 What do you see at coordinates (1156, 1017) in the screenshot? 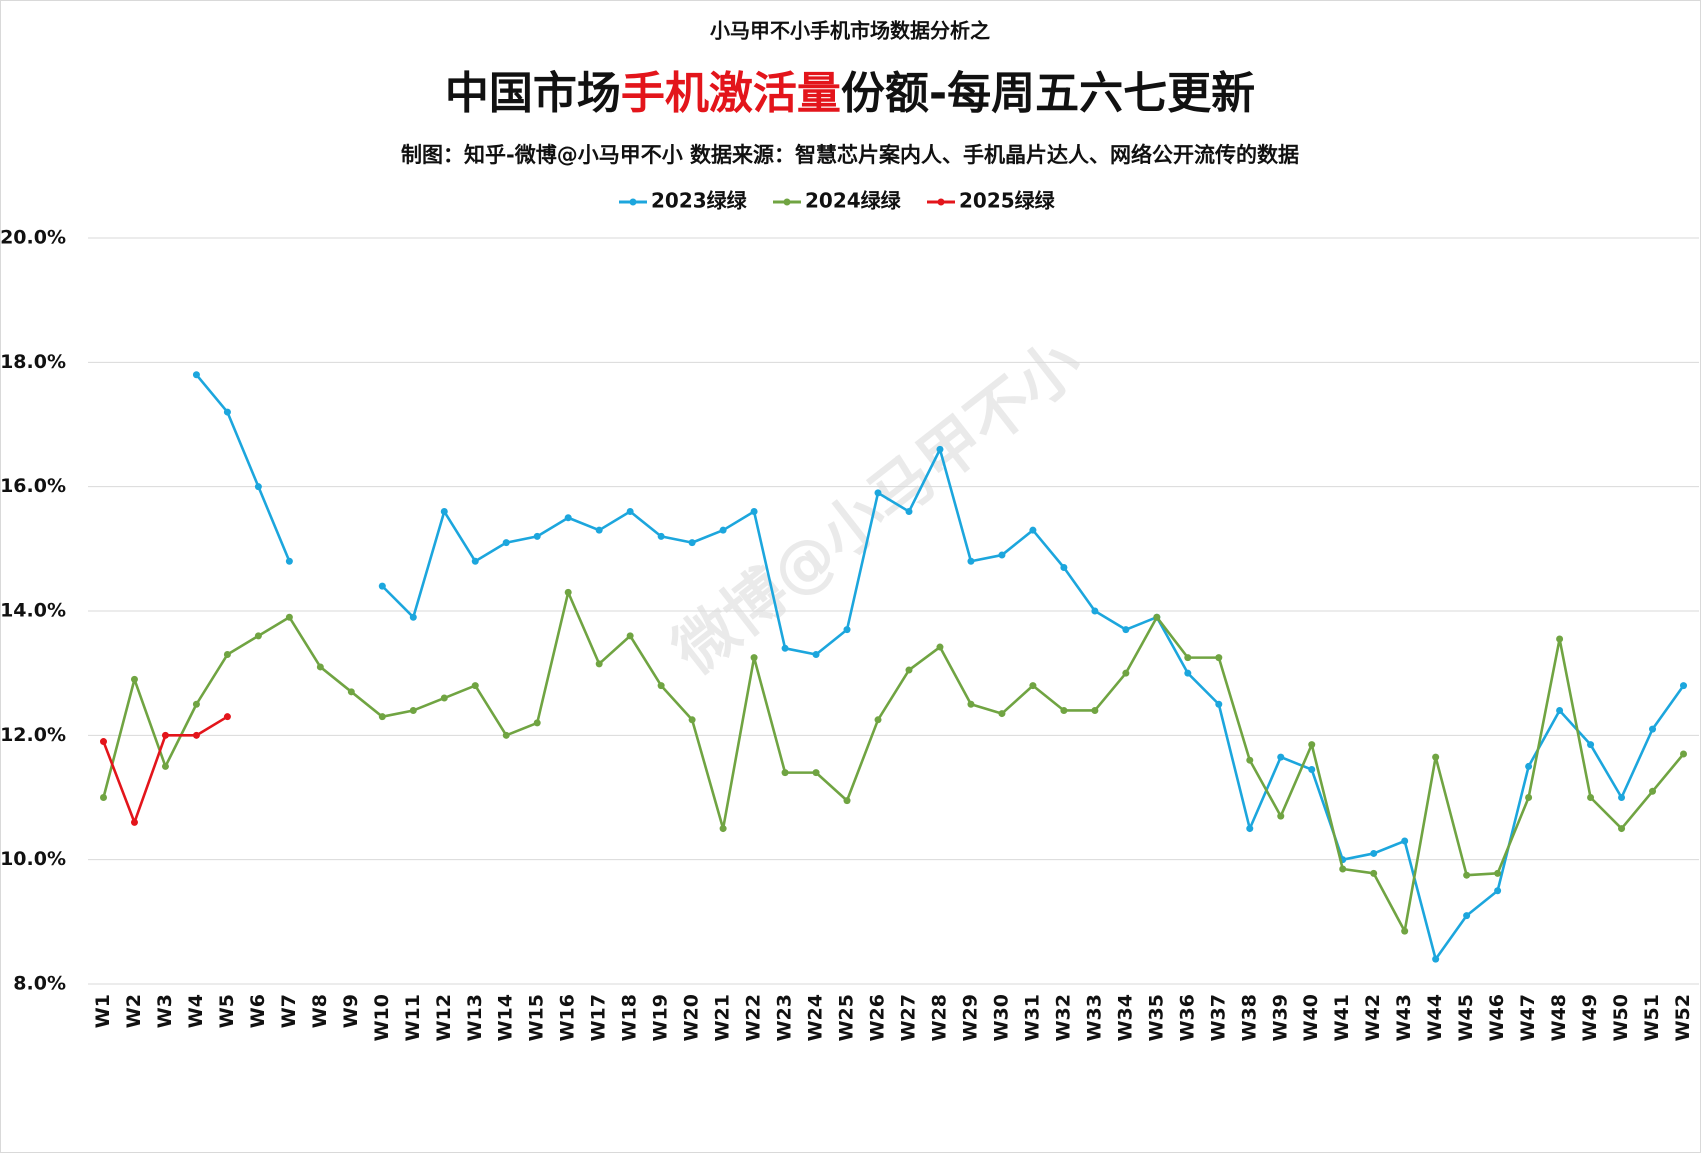
I see `x-tick-label: W35` at bounding box center [1156, 1017].